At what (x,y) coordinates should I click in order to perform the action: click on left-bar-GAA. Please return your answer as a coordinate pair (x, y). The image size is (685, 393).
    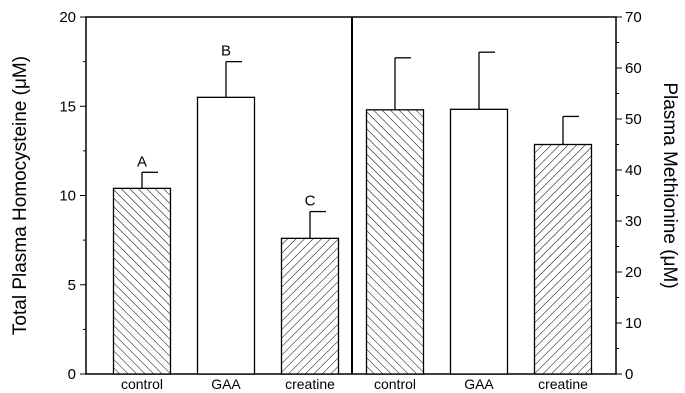
    Looking at the image, I should click on (226, 235).